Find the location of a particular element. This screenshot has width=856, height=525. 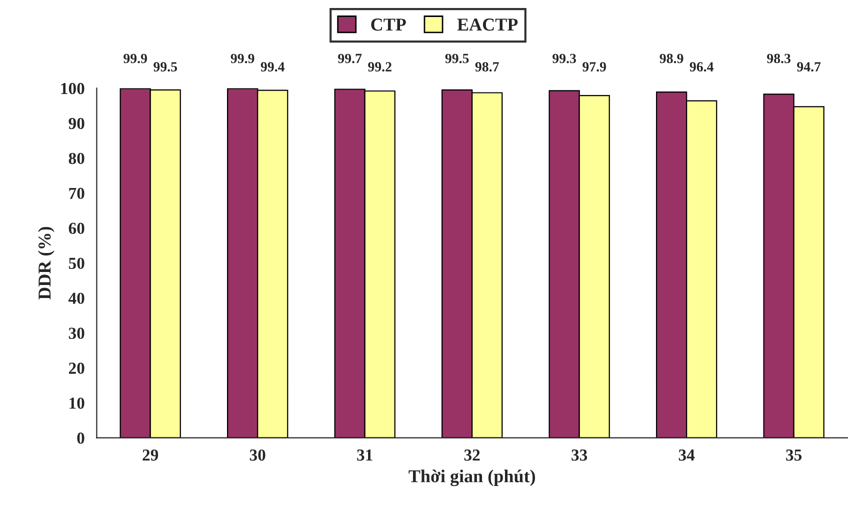

y-tick-label: 100 is located at coordinates (72, 88).